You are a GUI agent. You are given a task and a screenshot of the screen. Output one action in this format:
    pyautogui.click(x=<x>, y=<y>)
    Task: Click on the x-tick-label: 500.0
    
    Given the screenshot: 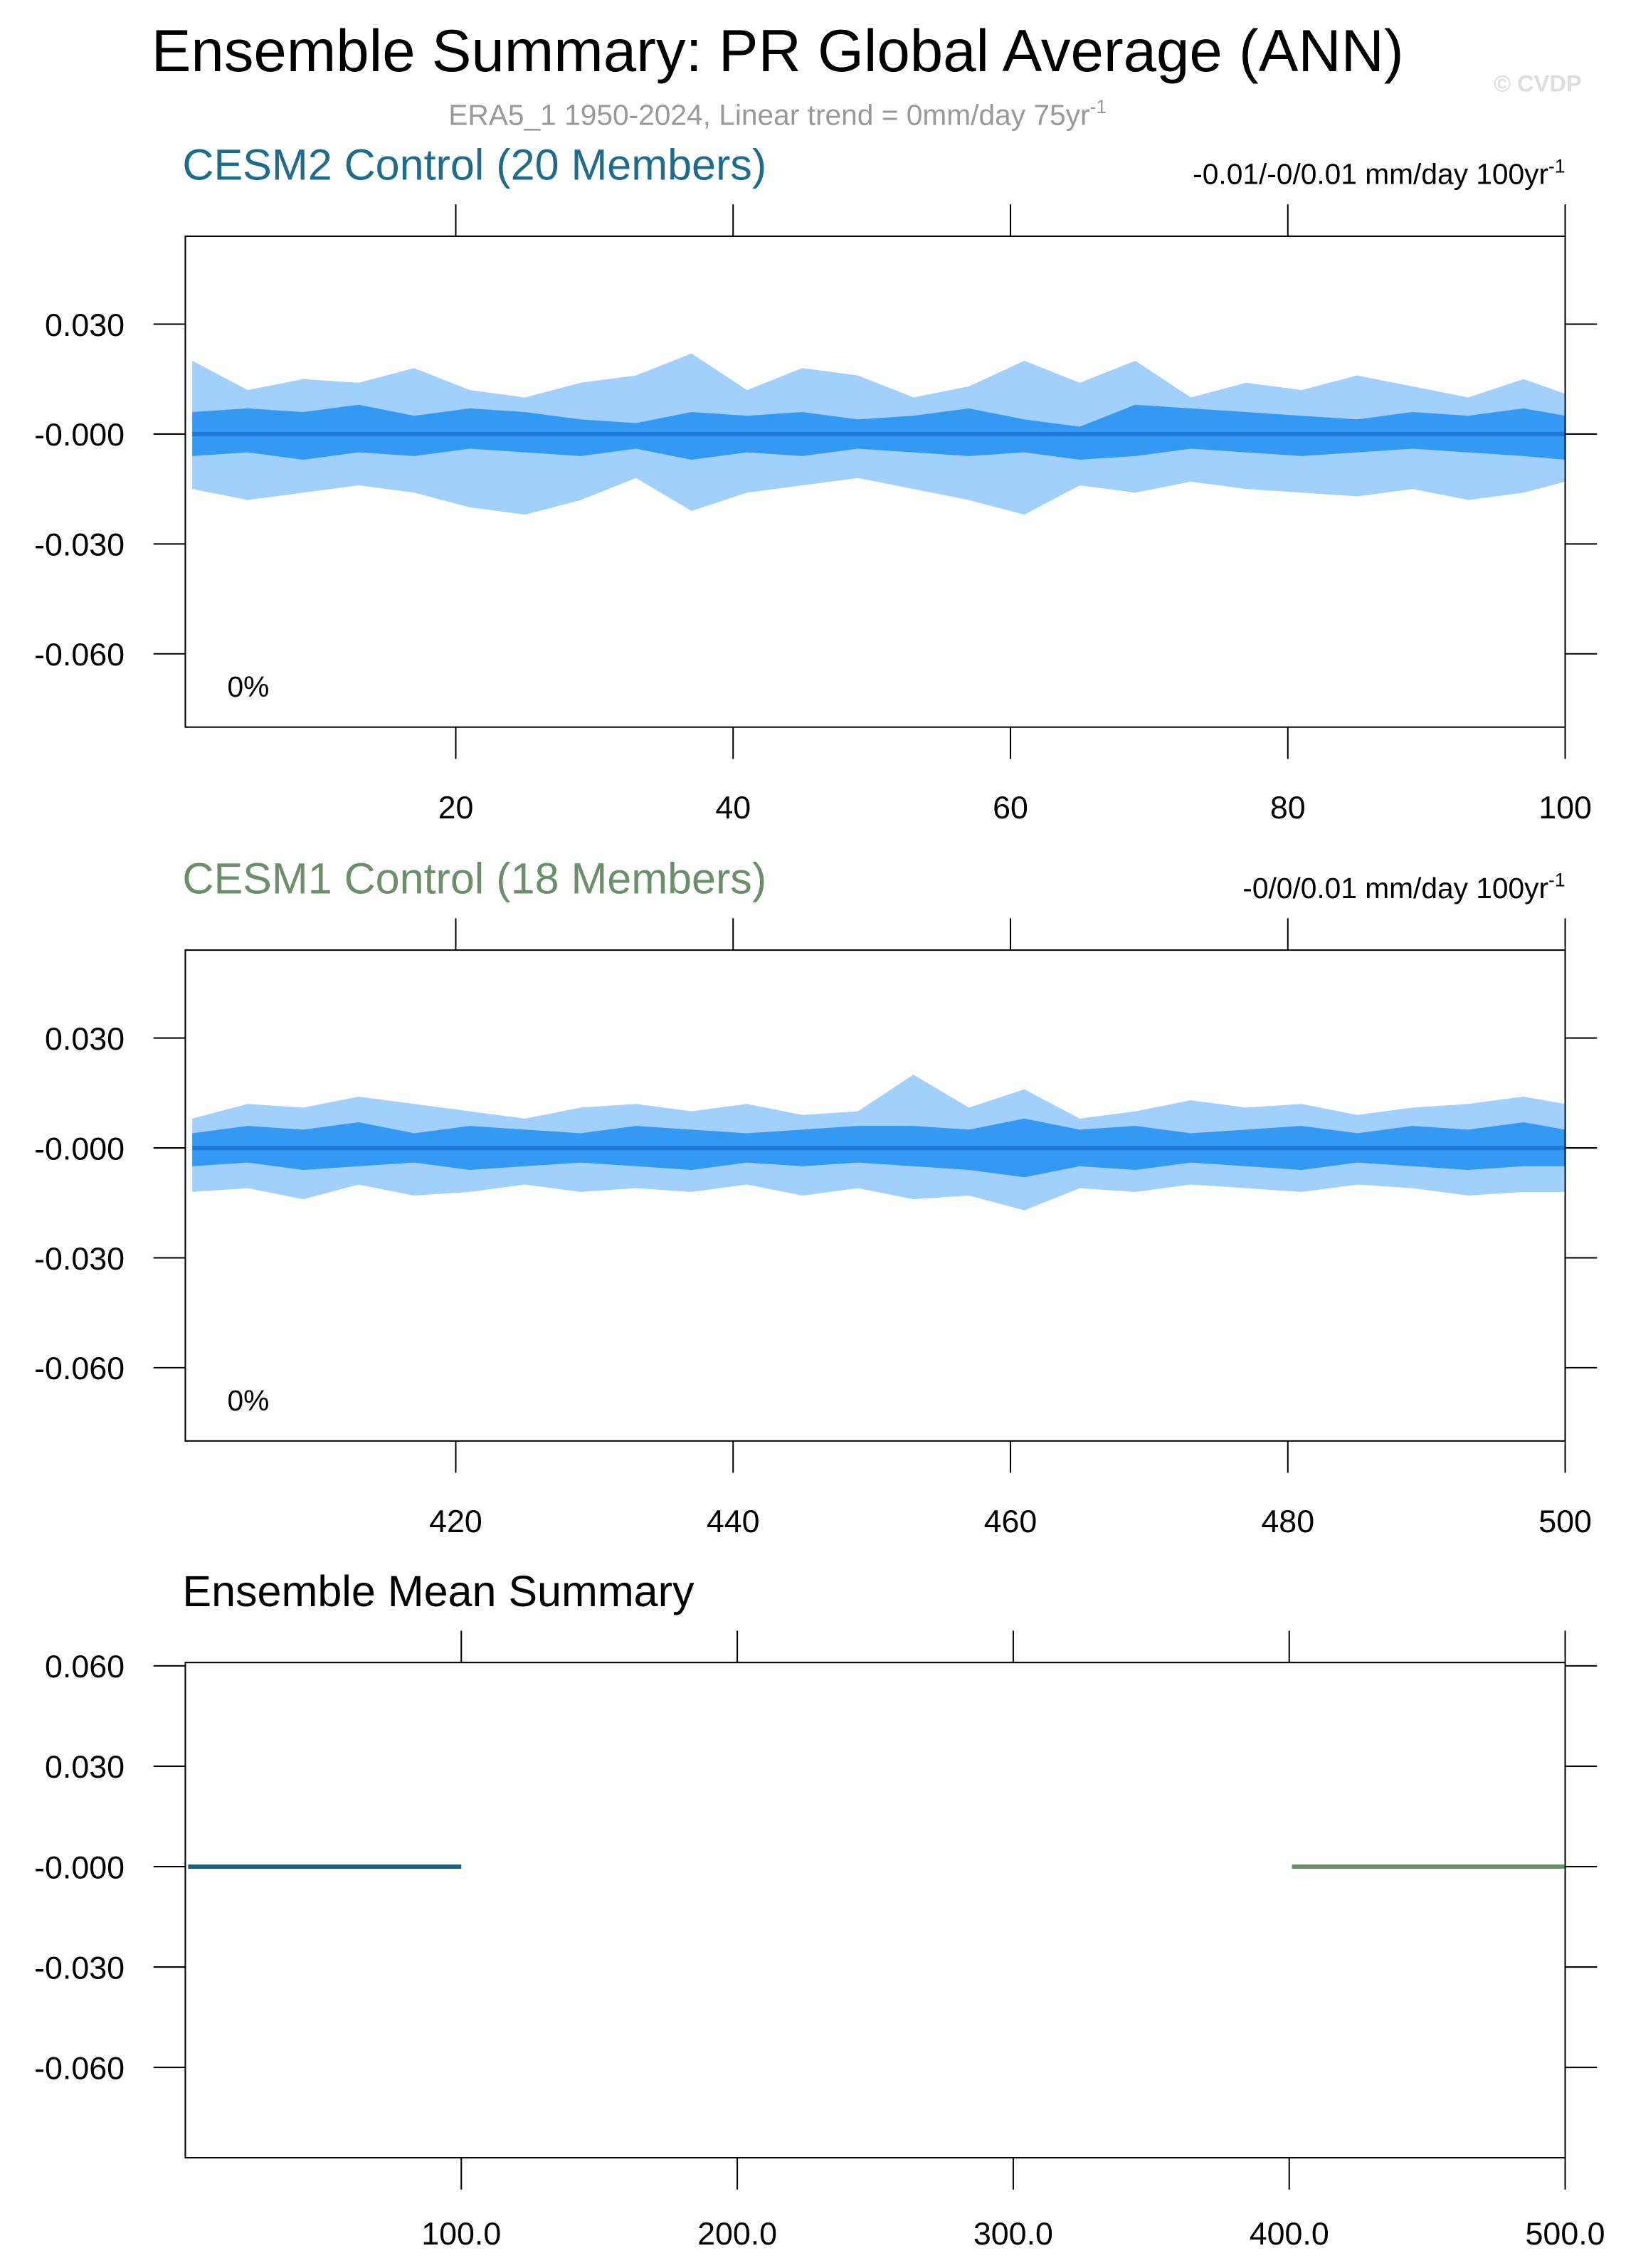 What is the action you would take?
    pyautogui.click(x=1565, y=2234)
    